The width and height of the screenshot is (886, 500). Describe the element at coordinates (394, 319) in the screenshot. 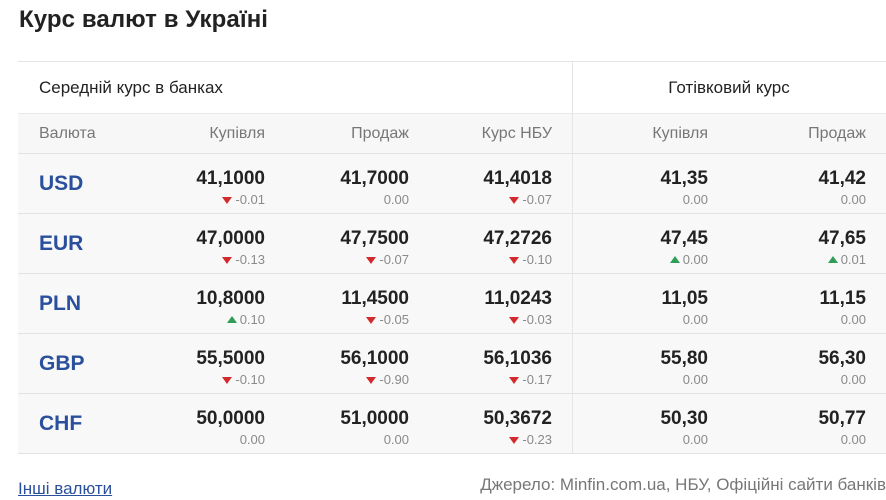

I see `change-text: -0.05` at that location.